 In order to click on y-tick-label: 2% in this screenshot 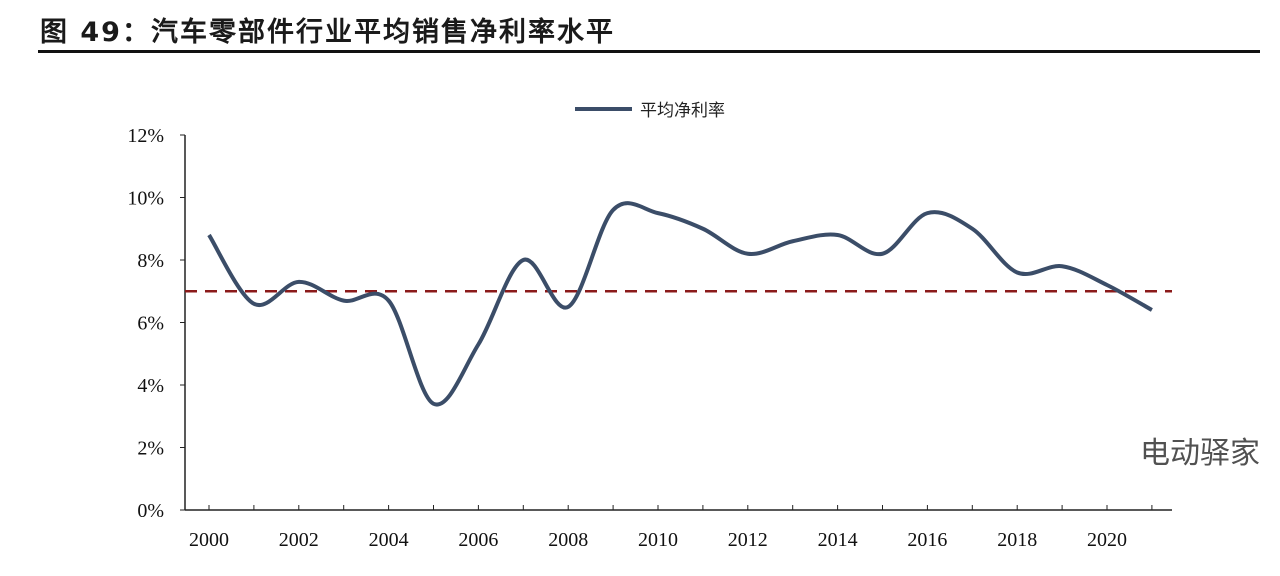, I will do `click(150, 449)`.